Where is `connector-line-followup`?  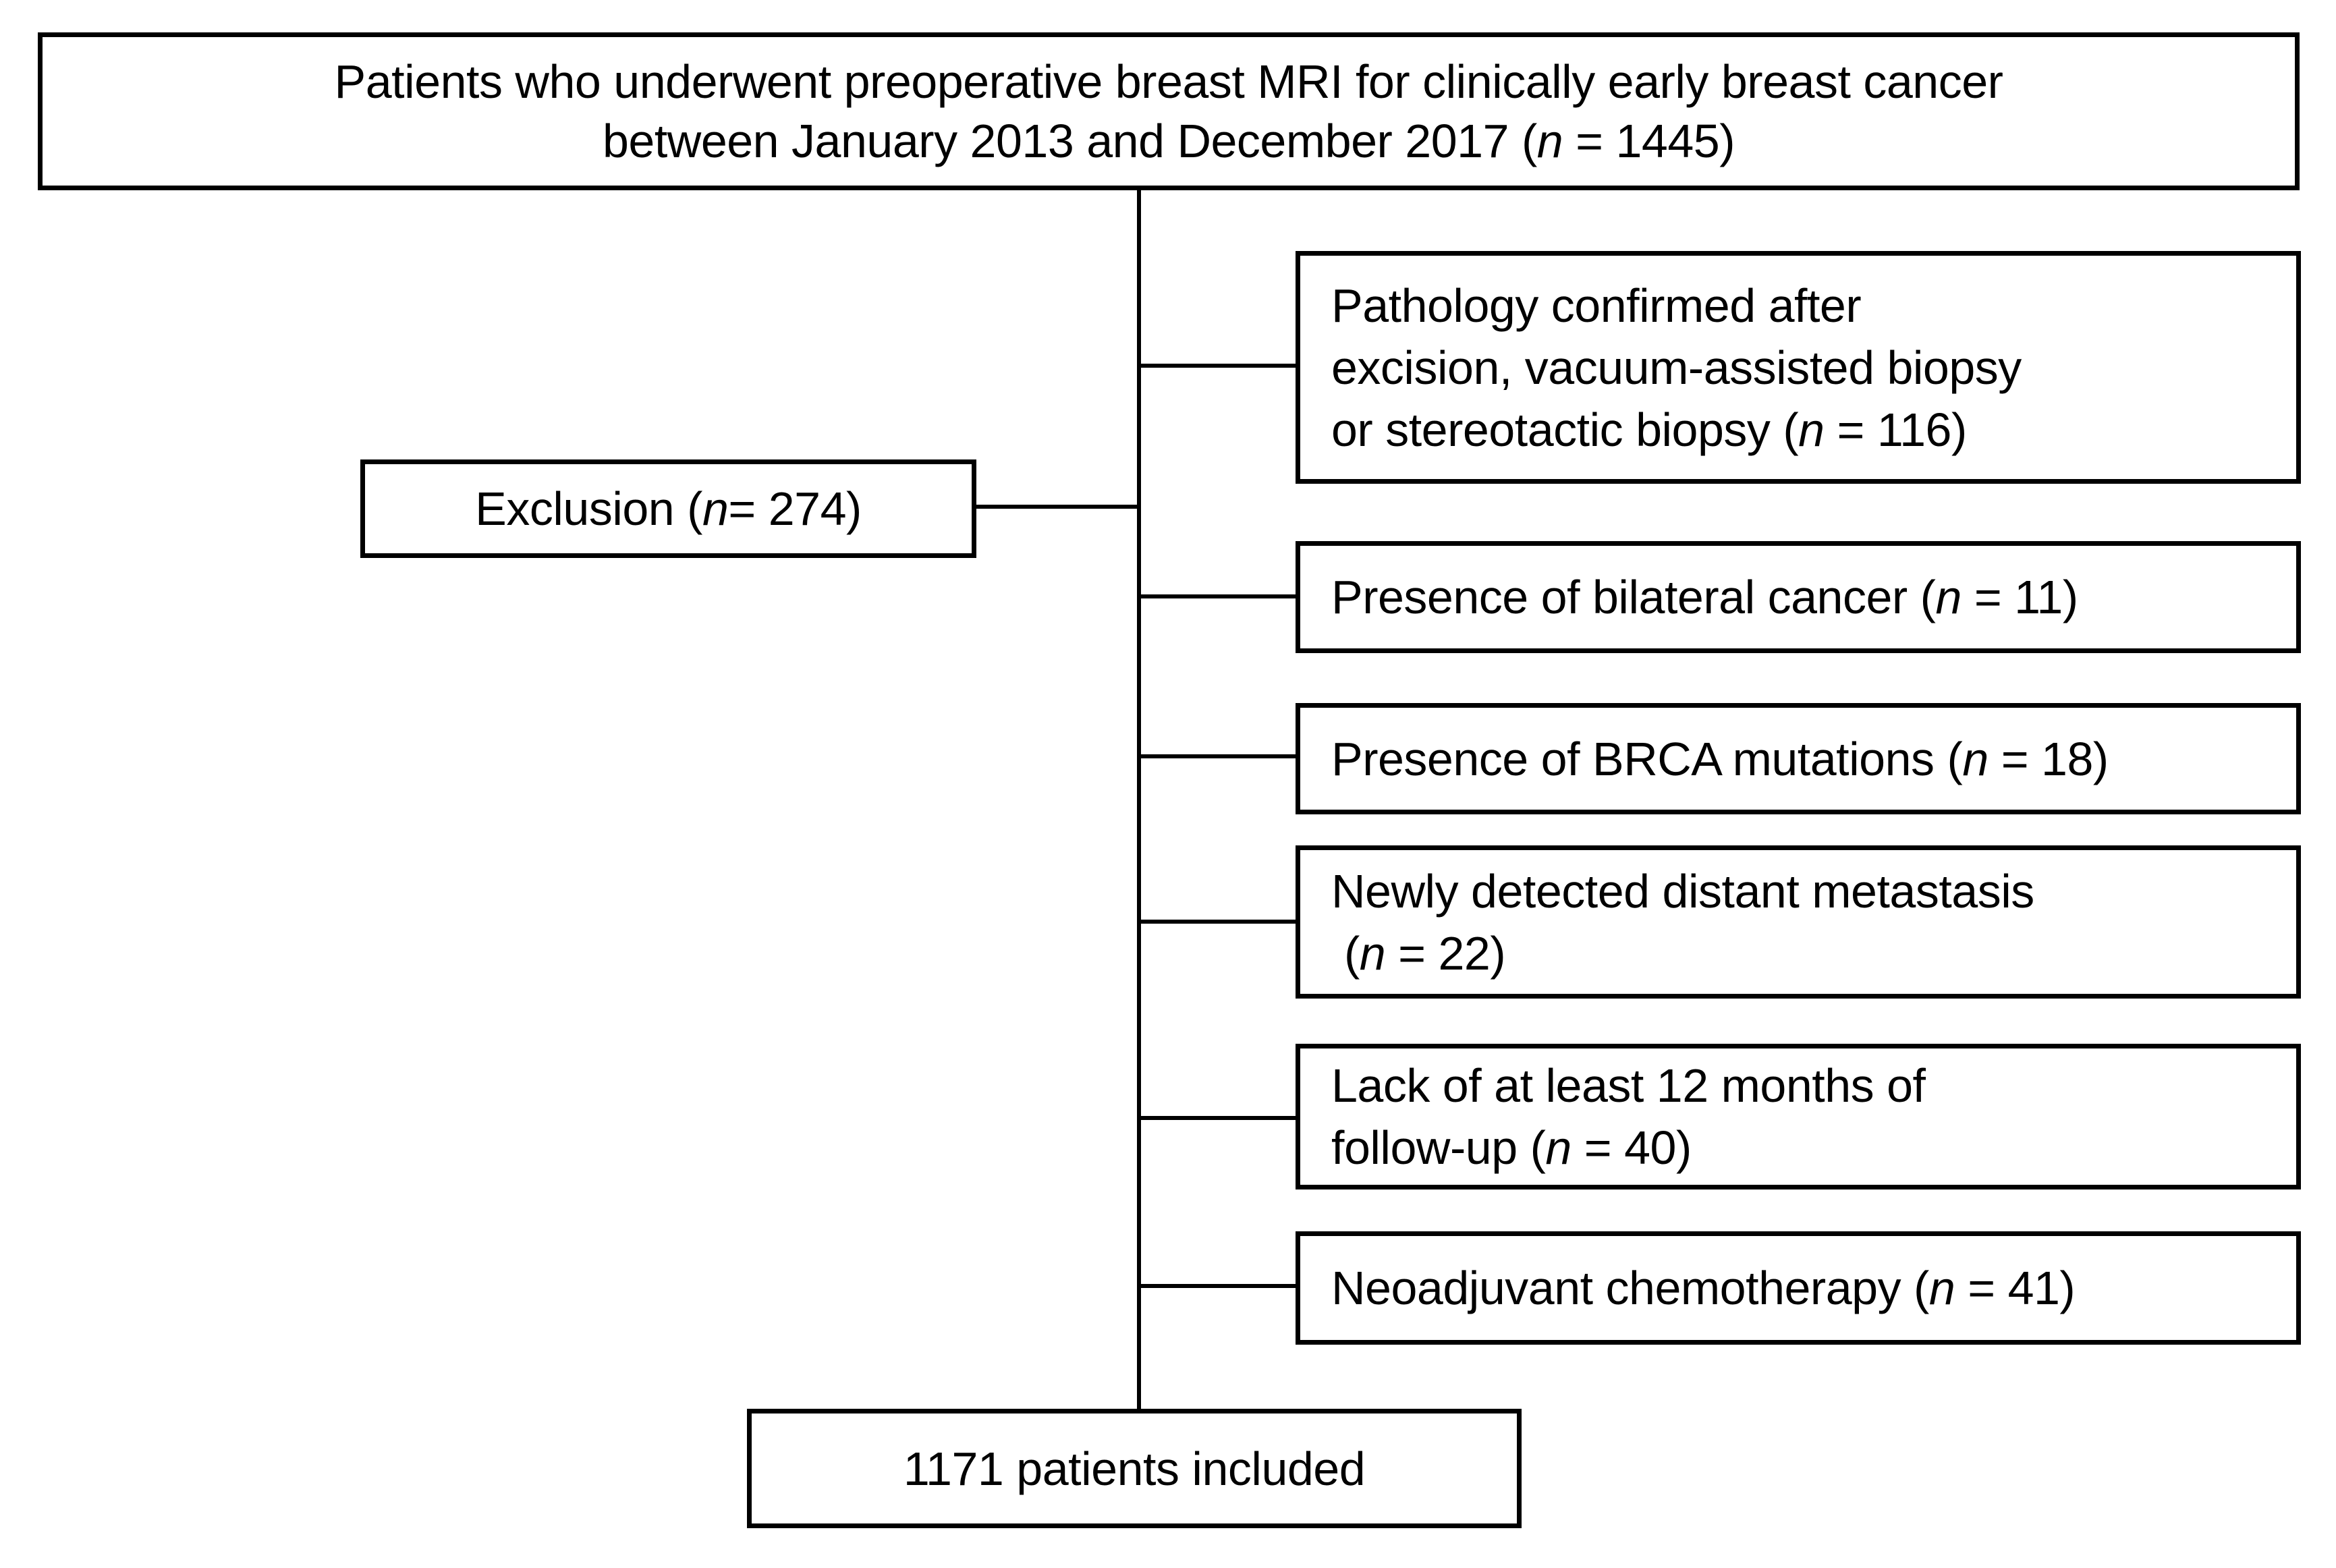 connector-line-followup is located at coordinates (1217, 1118).